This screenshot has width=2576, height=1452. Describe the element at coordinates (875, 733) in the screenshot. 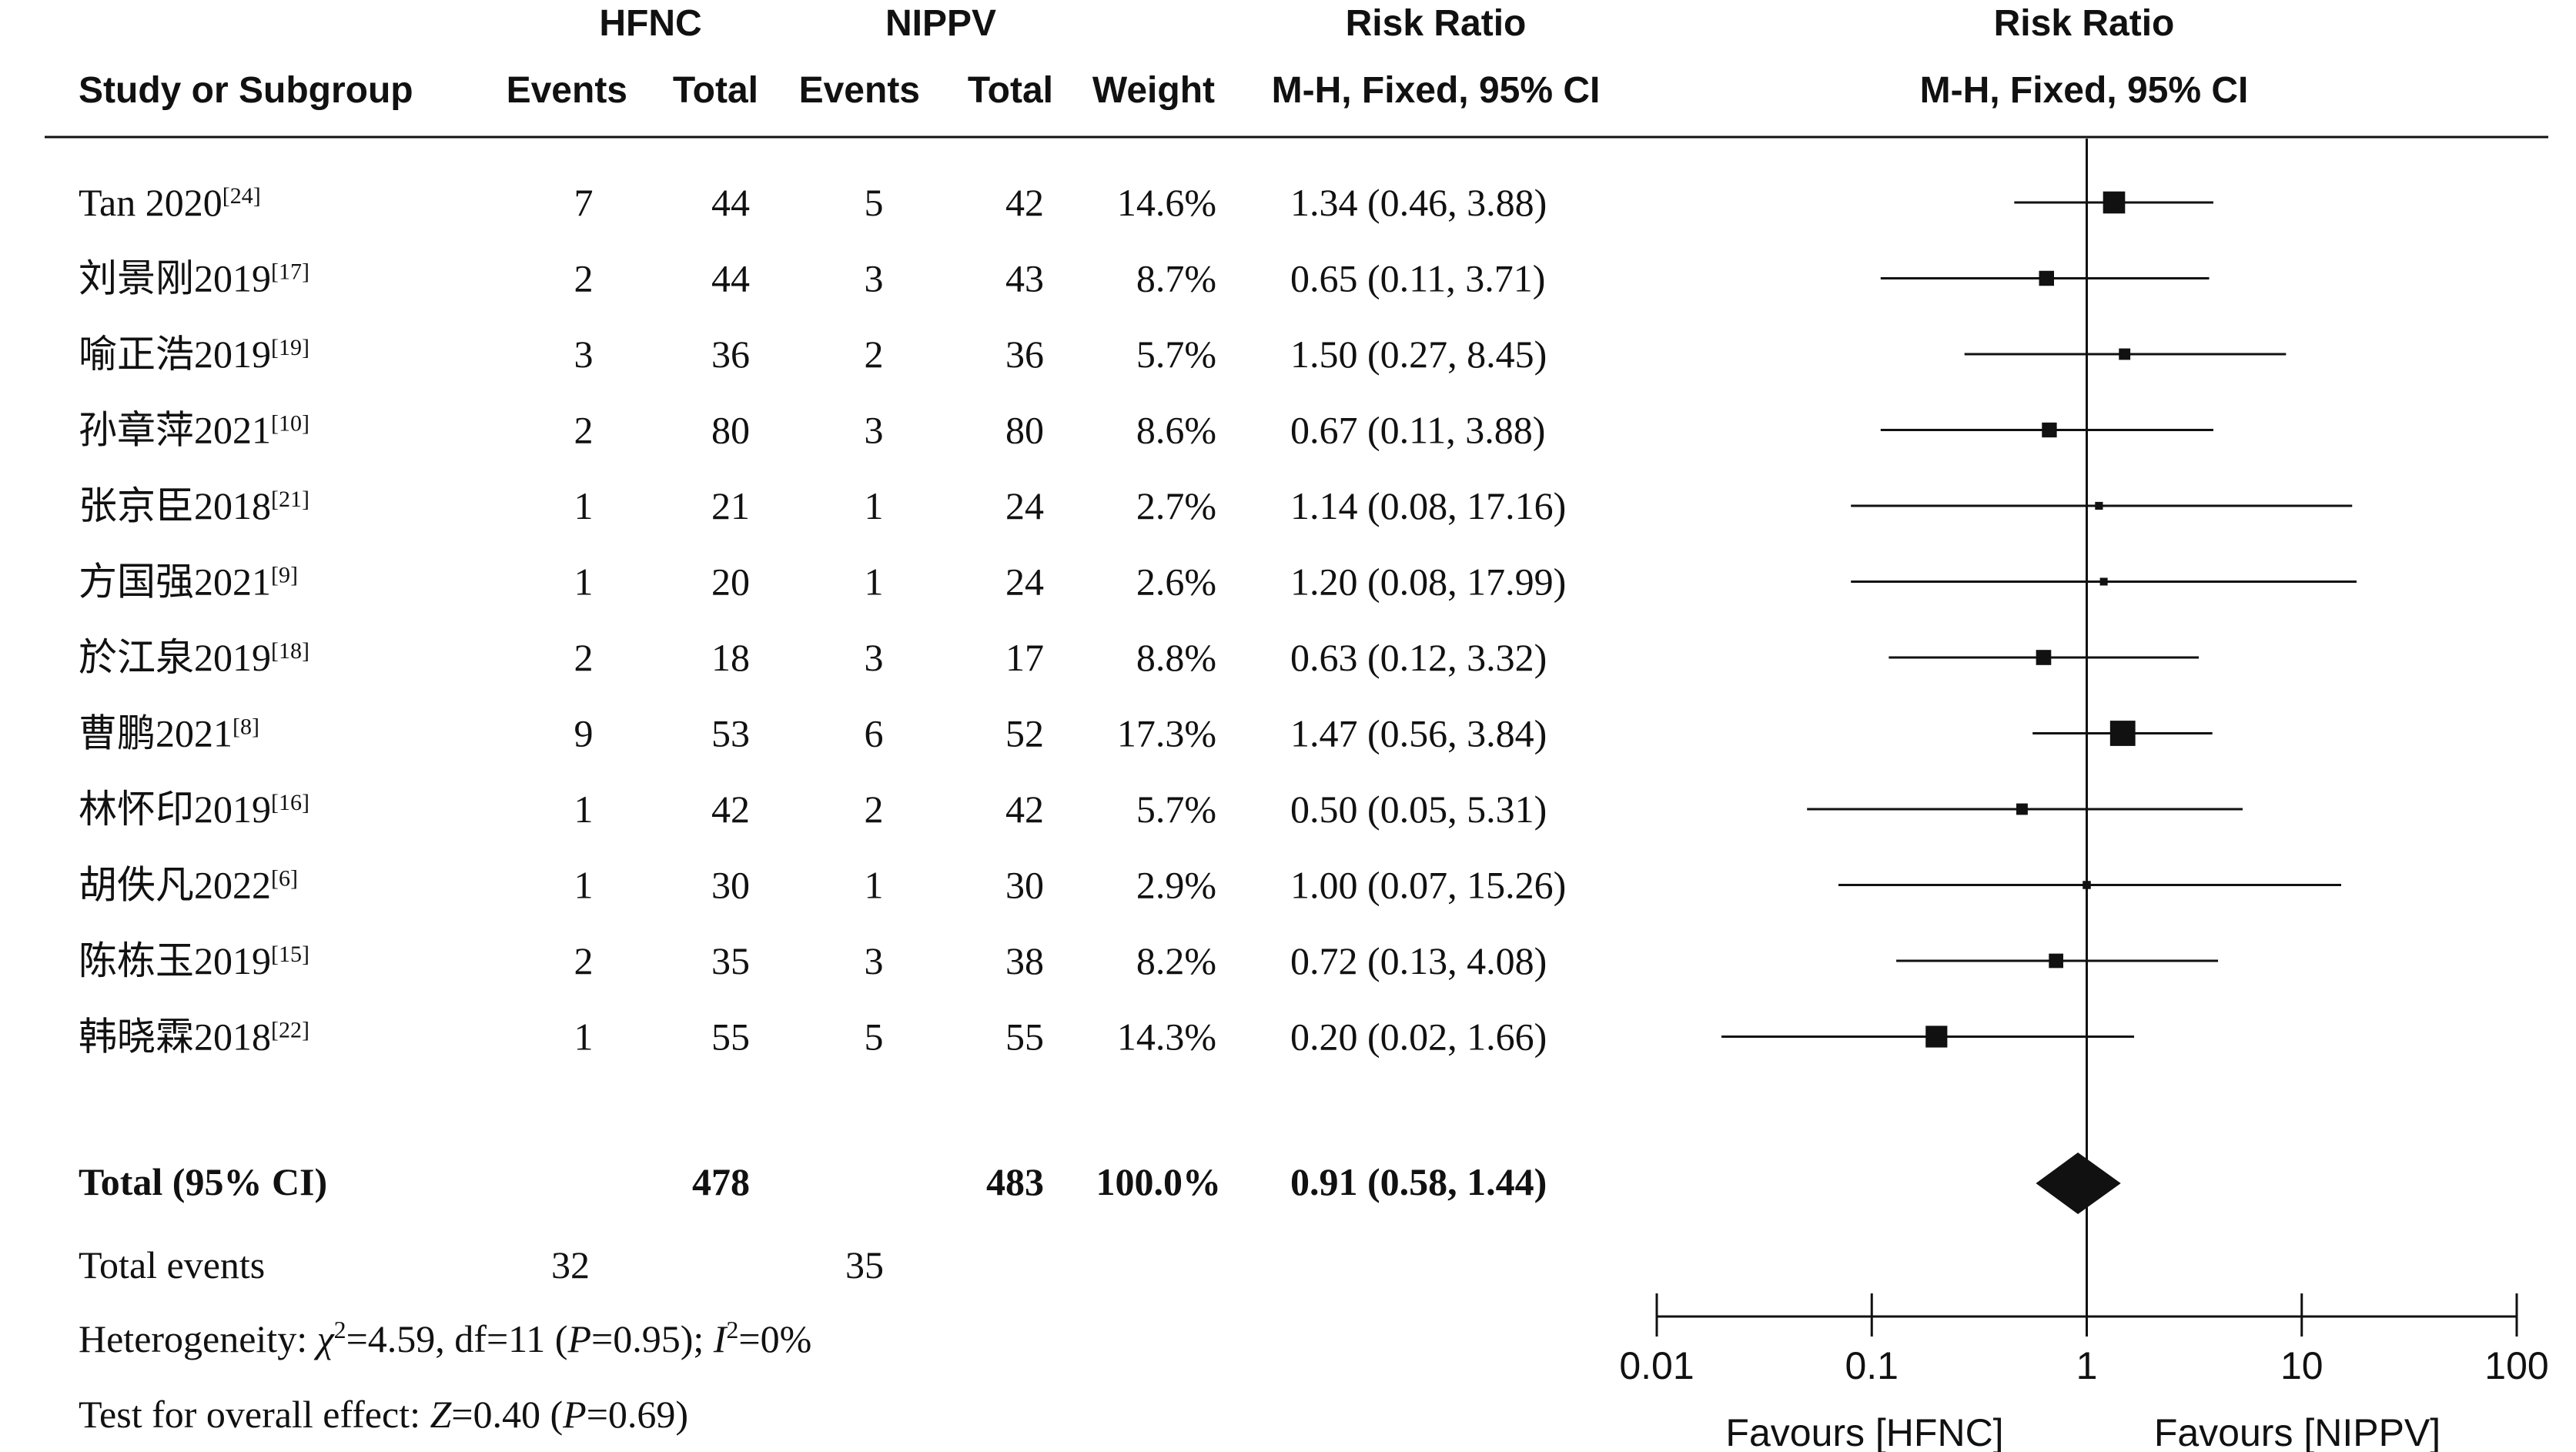

I see `nippv-events-cell: 6` at that location.